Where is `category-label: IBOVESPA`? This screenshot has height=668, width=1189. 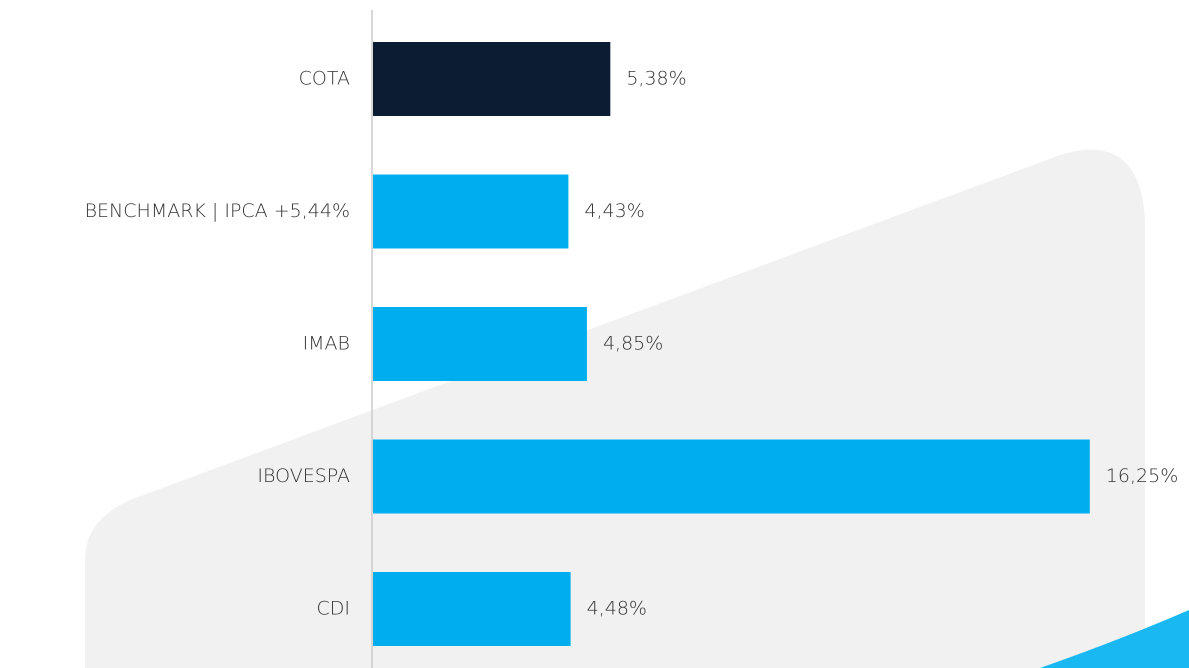 category-label: IBOVESPA is located at coordinates (303, 476).